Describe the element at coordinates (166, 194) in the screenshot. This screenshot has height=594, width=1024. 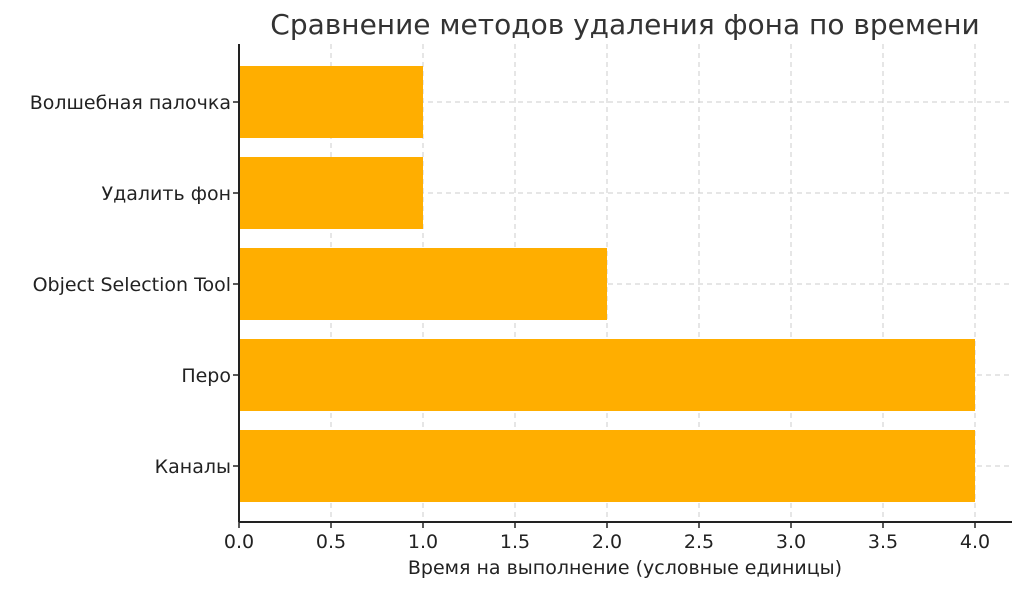
I see `y-category-label: Удалить фон` at that location.